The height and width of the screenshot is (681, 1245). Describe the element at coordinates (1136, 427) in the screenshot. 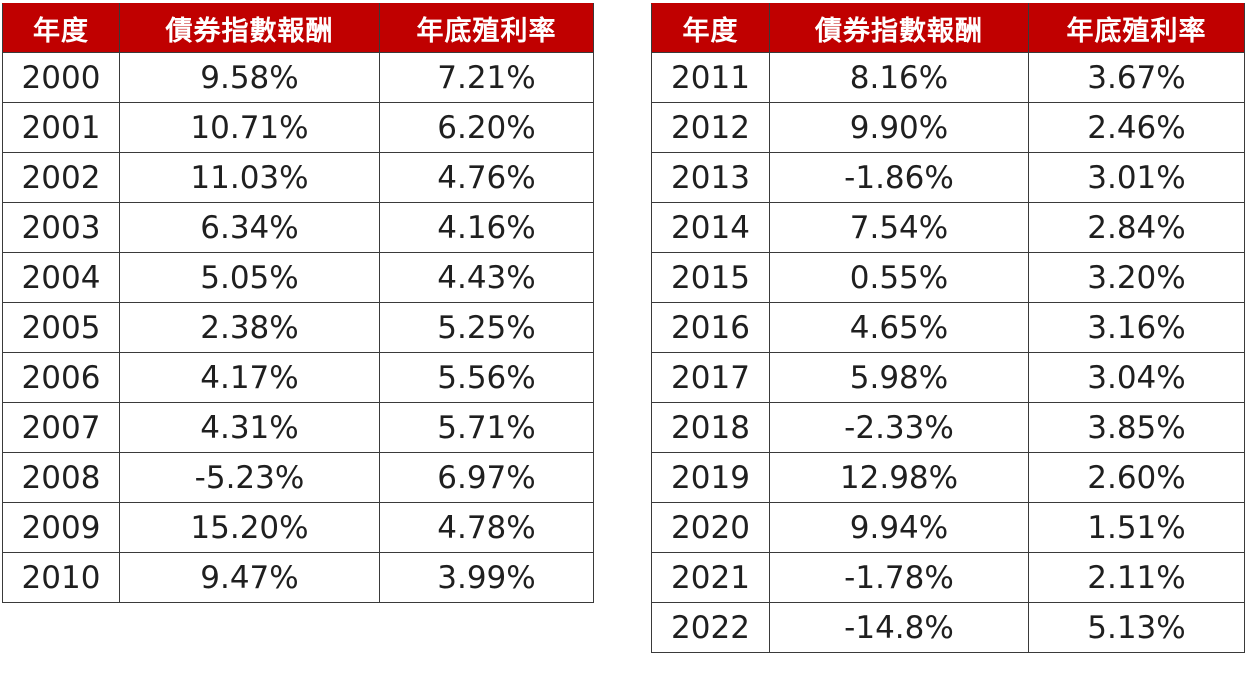

I see `cell-year-end-yield: 3.85%` at that location.